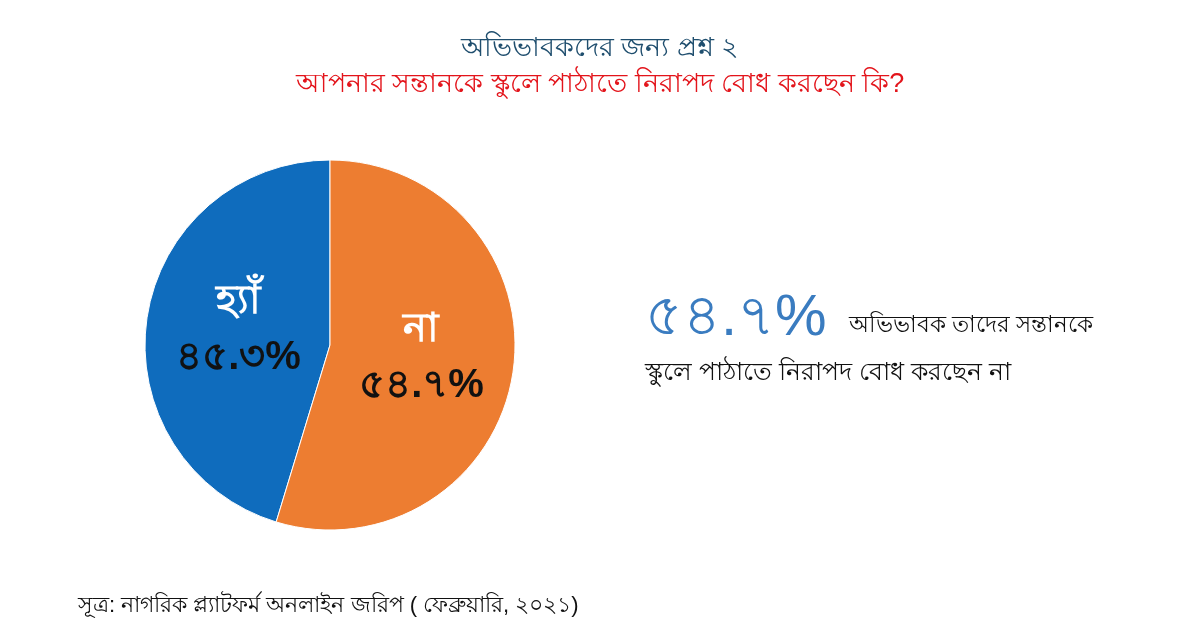 The image size is (1200, 625). I want to click on subtitle: আপনার সন্তানকে স্কুলে পাঠাতে নিরাপদ বোধ করছেন কি?, so click(600, 83).